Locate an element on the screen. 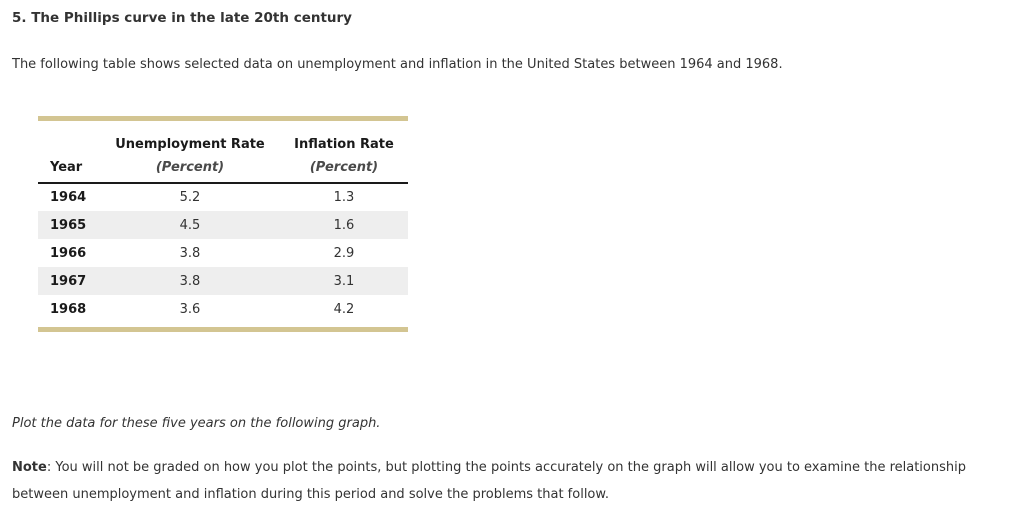  cell-year: 1964 is located at coordinates (68, 197).